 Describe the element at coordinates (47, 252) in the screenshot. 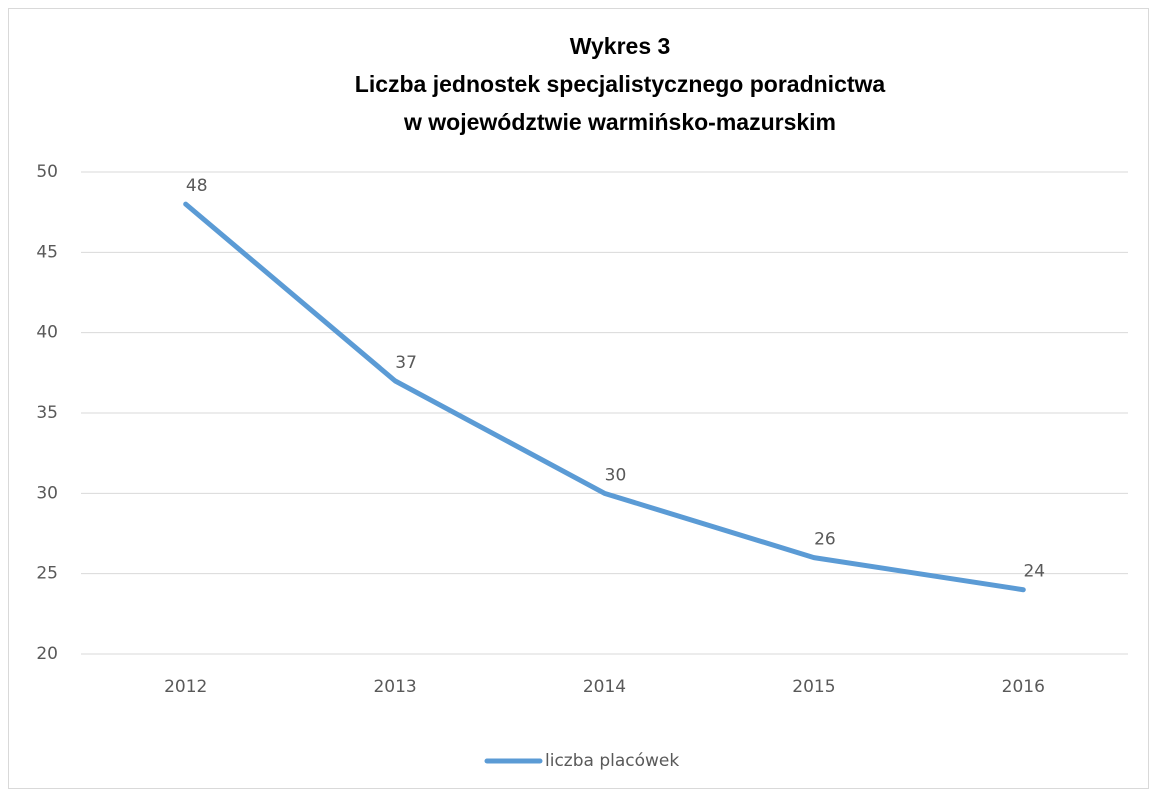

I see `y-tick-label: 45` at that location.